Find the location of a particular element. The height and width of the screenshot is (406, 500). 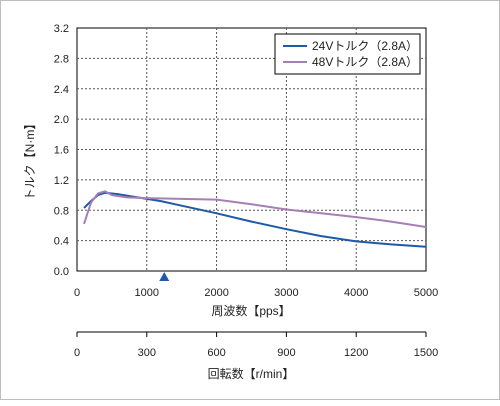

y-tick-label: 1.2 is located at coordinates (61, 181).